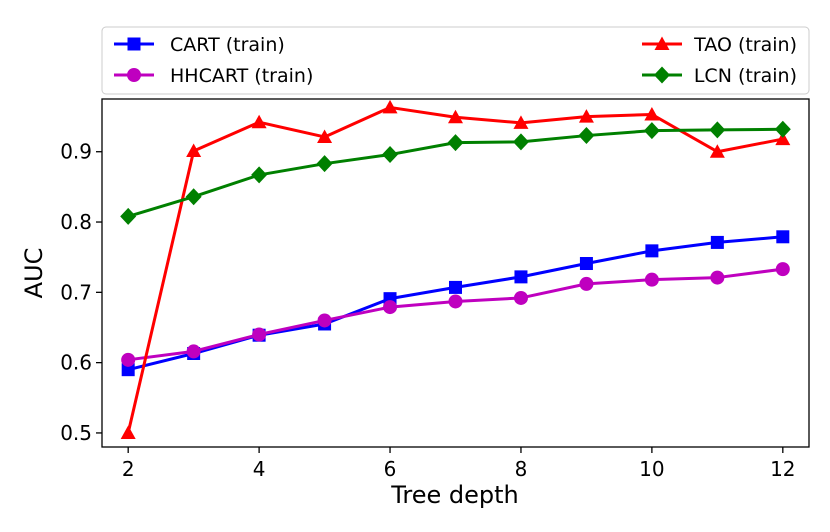 This screenshot has height=532, width=830. What do you see at coordinates (76, 363) in the screenshot?
I see `y-tick-label: 0.6` at bounding box center [76, 363].